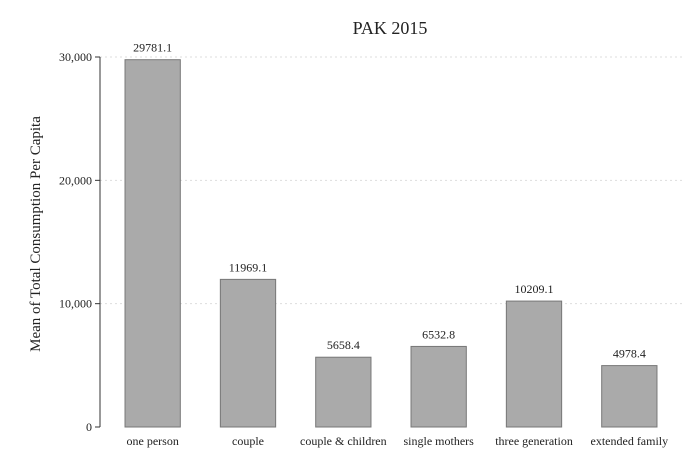 This screenshot has height=466, width=699. I want to click on y-tick-label: 0, so click(89, 427).